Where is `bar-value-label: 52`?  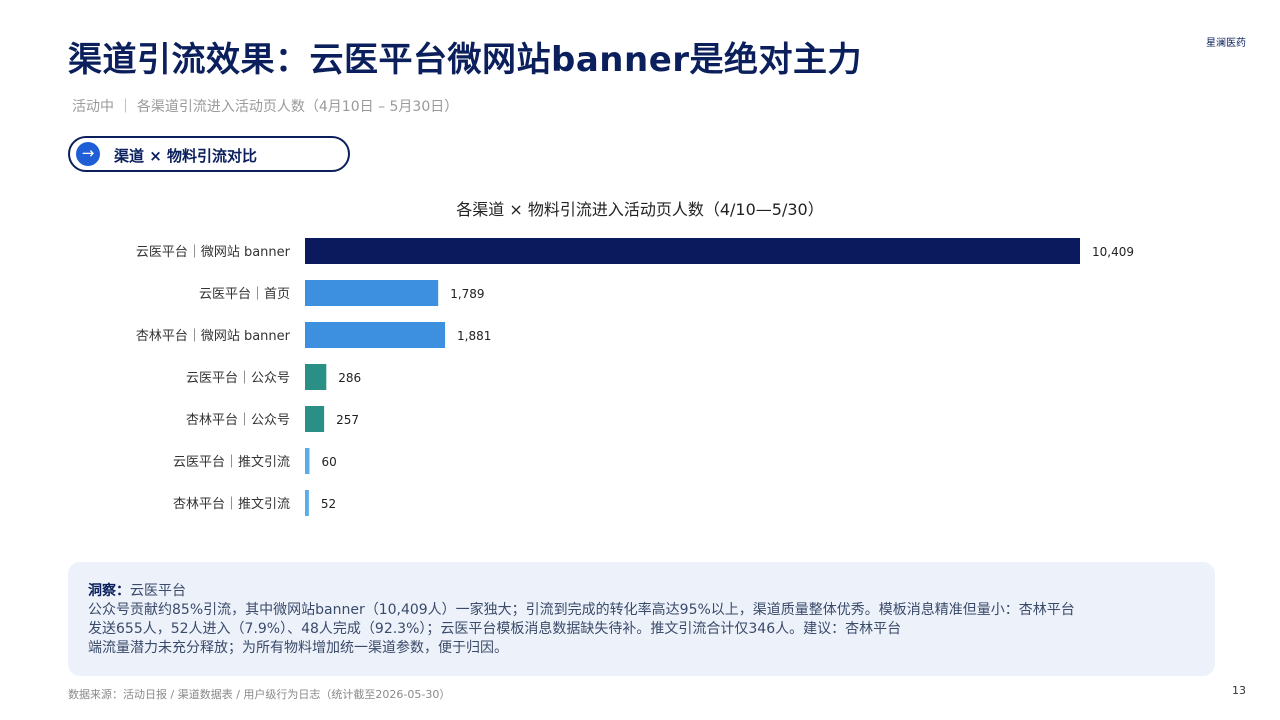
bar-value-label: 52 is located at coordinates (328, 504).